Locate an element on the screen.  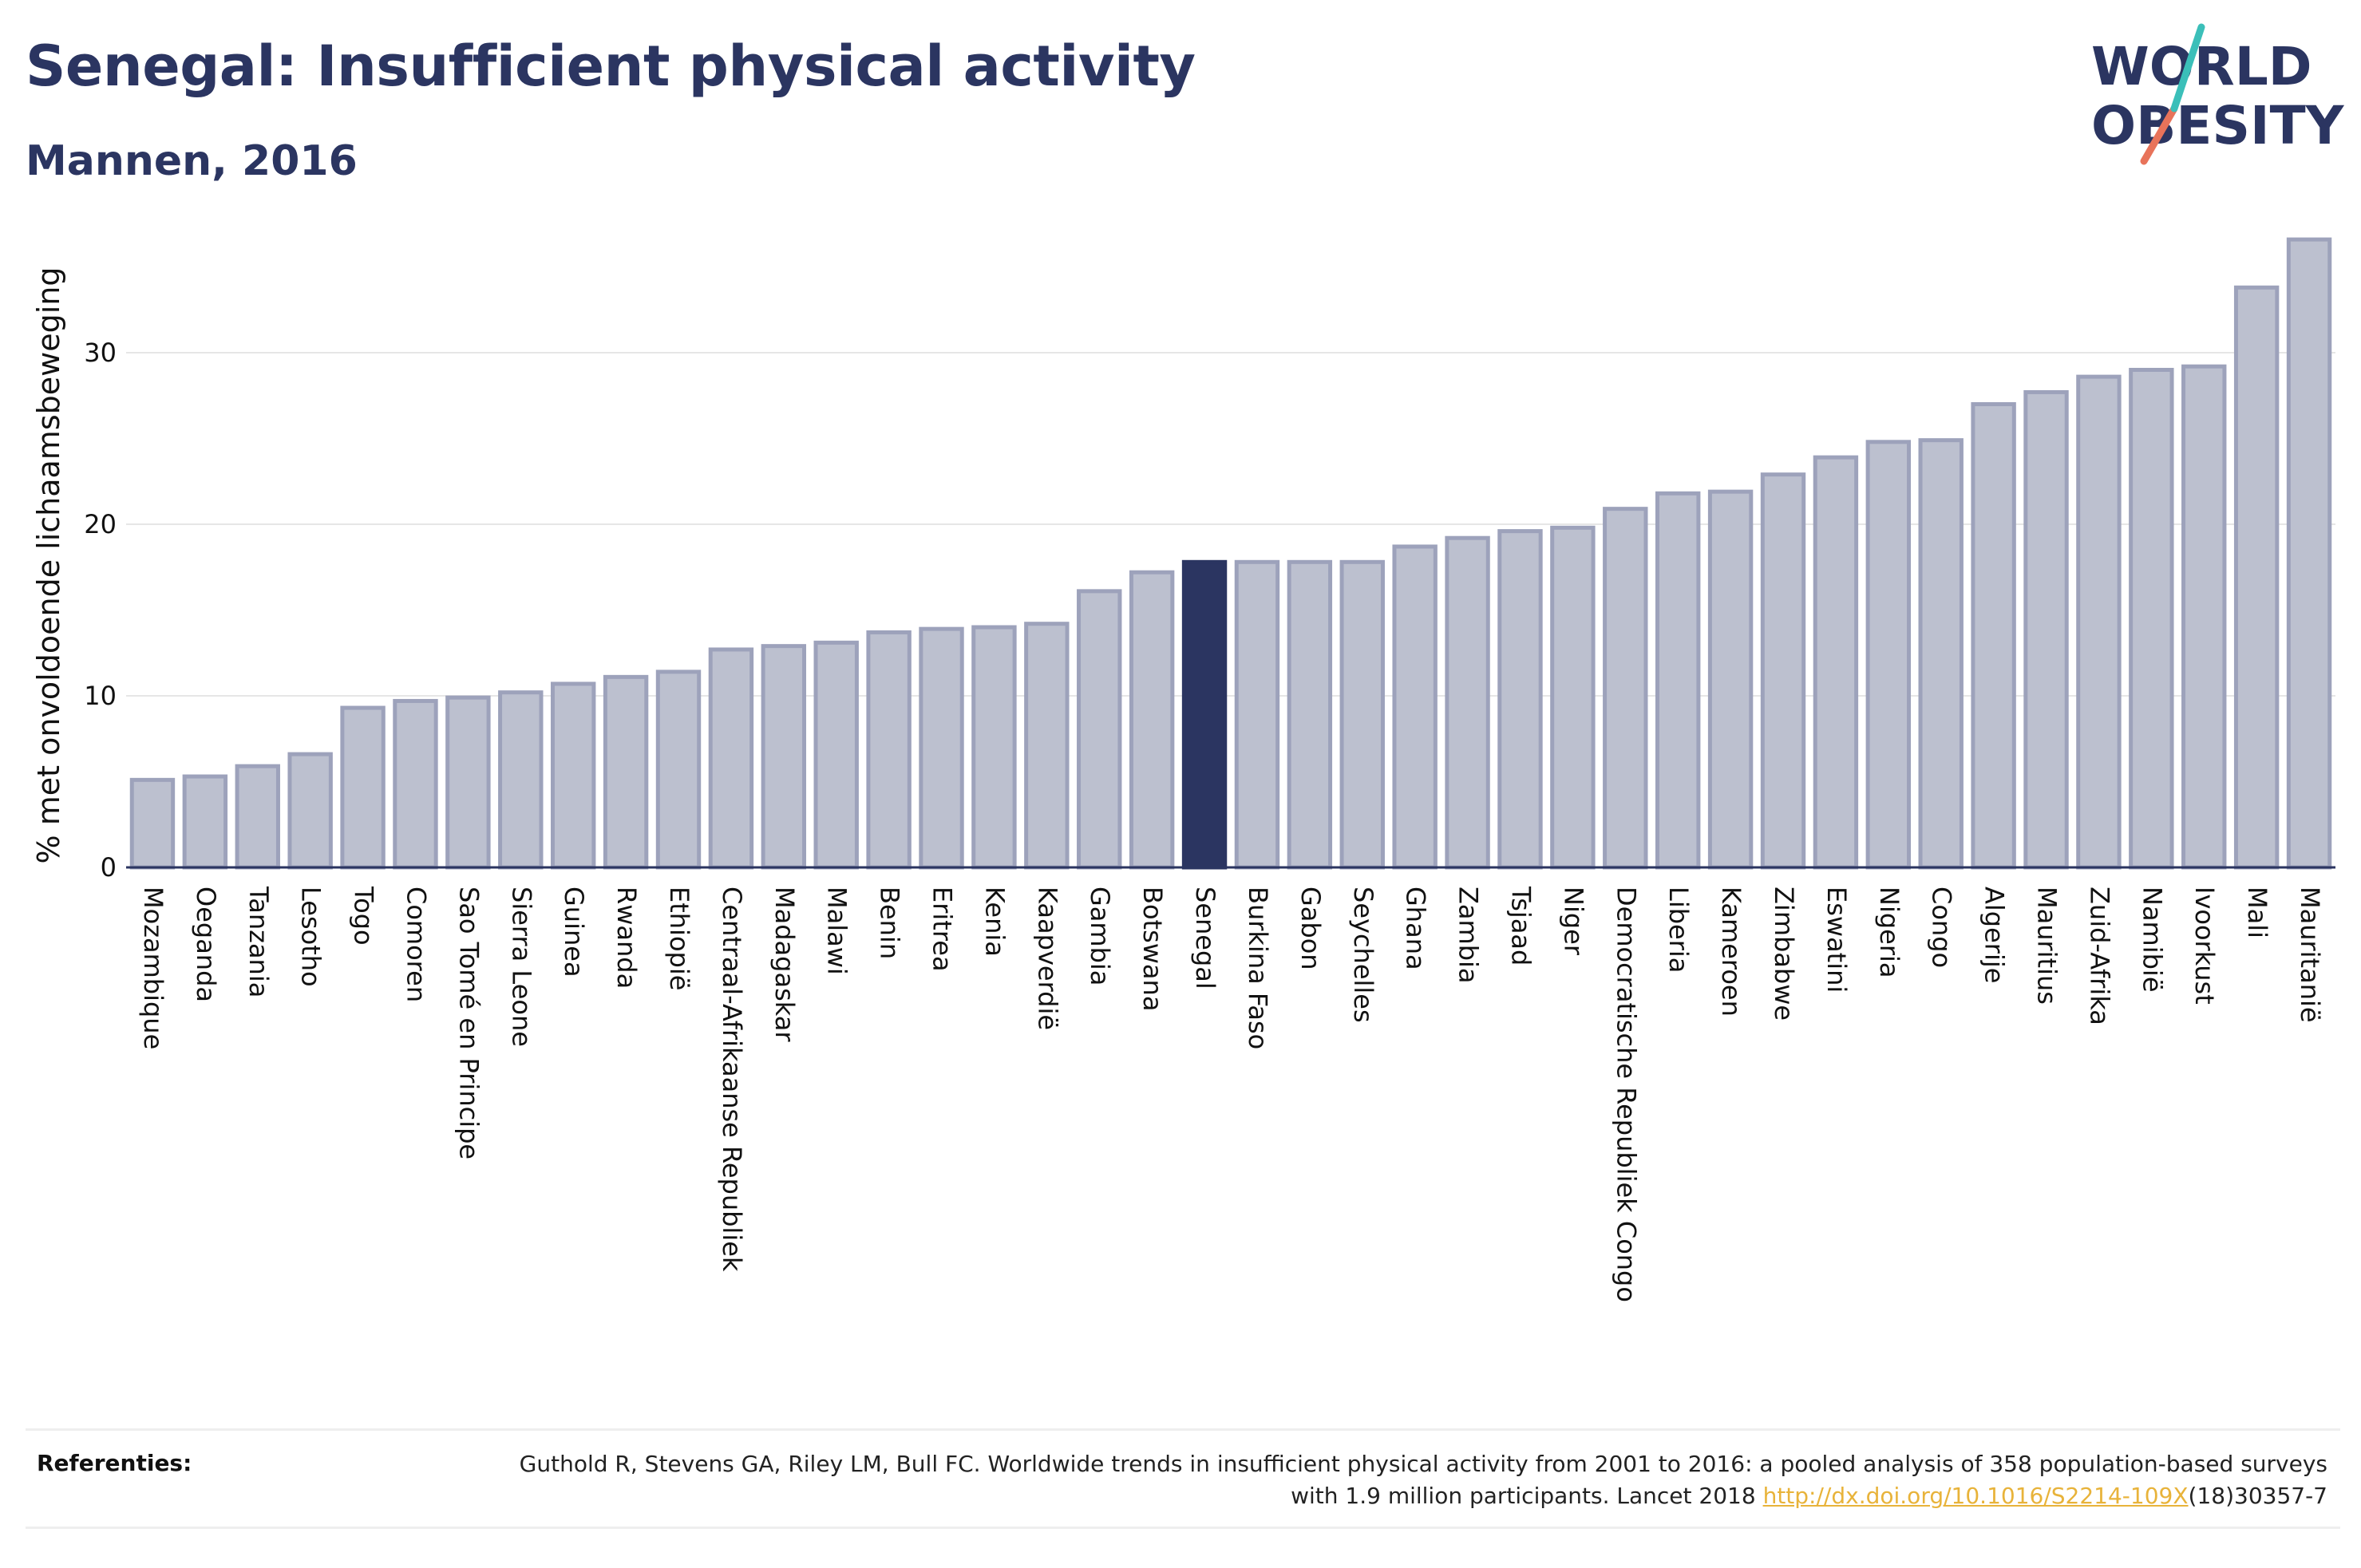
x-category-label: Kameroen is located at coordinates (1731, 952).